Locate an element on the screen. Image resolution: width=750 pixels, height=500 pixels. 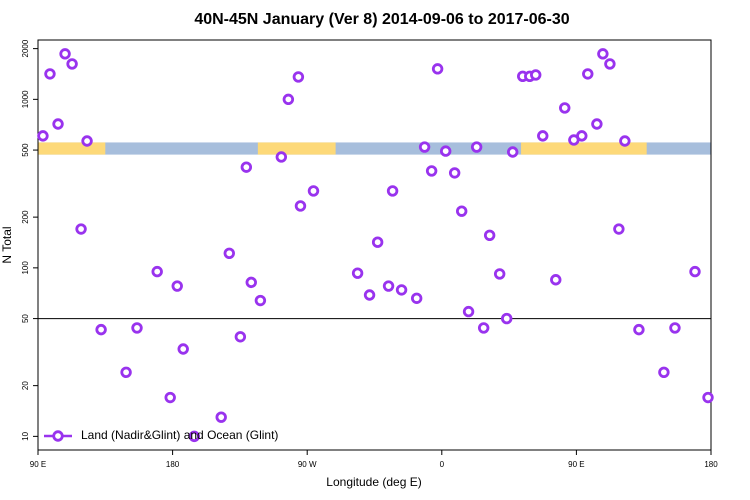
y-tick-label: 1000 is located at coordinates (25, 99).